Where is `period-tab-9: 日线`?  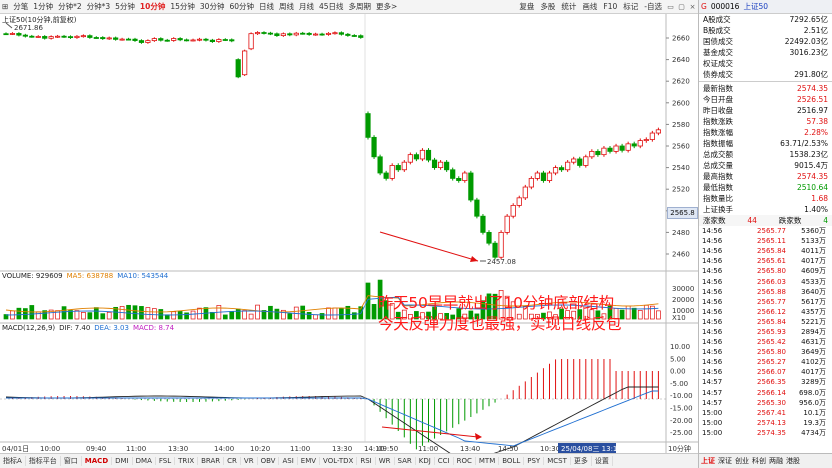 period-tab-9: 日线 is located at coordinates (266, 6).